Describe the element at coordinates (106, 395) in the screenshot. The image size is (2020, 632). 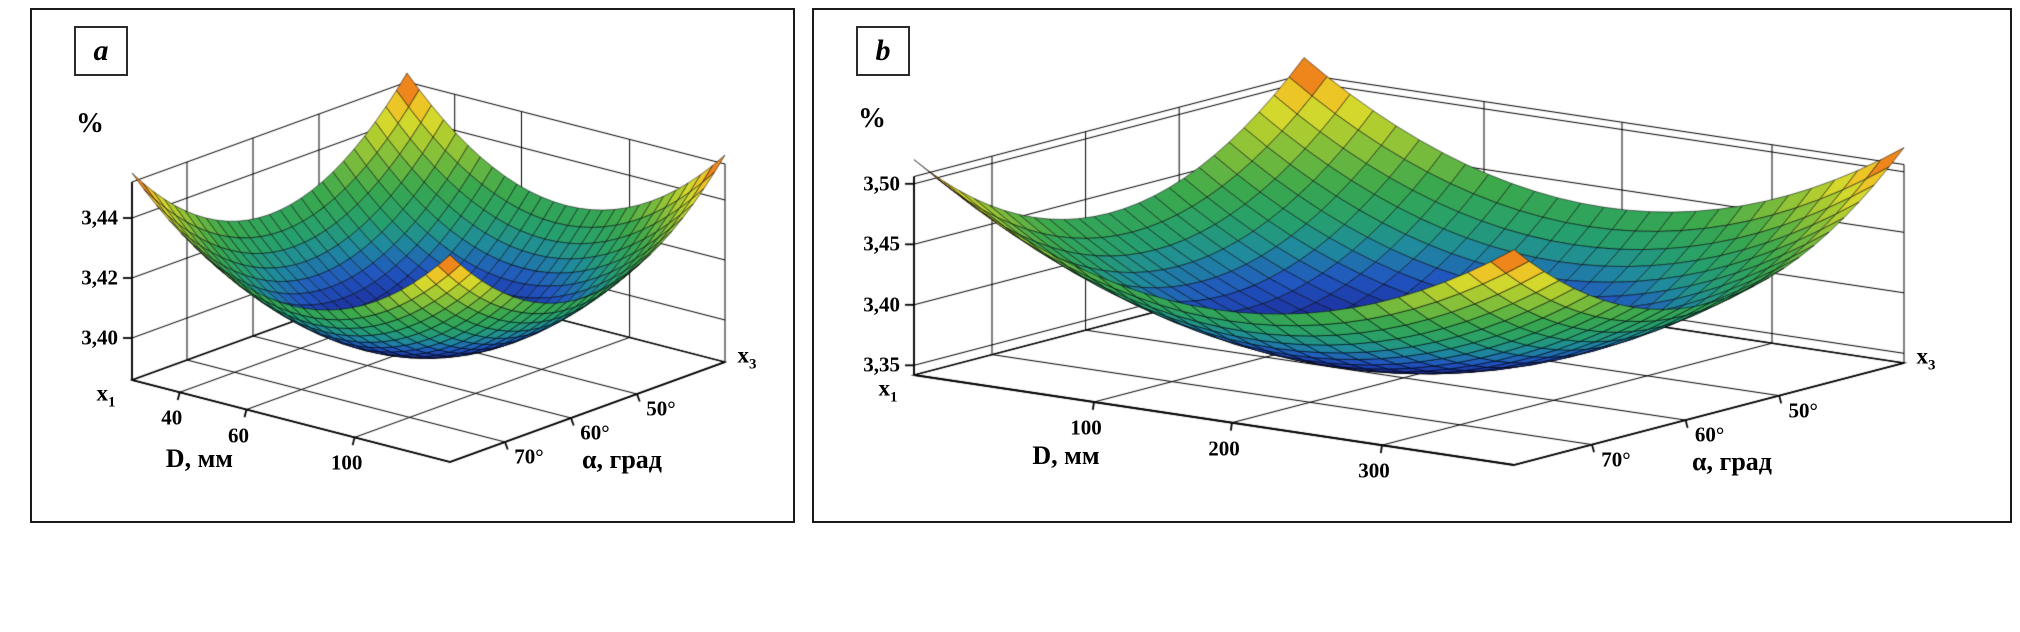
I see `corner-label-x1-a: x1` at that location.